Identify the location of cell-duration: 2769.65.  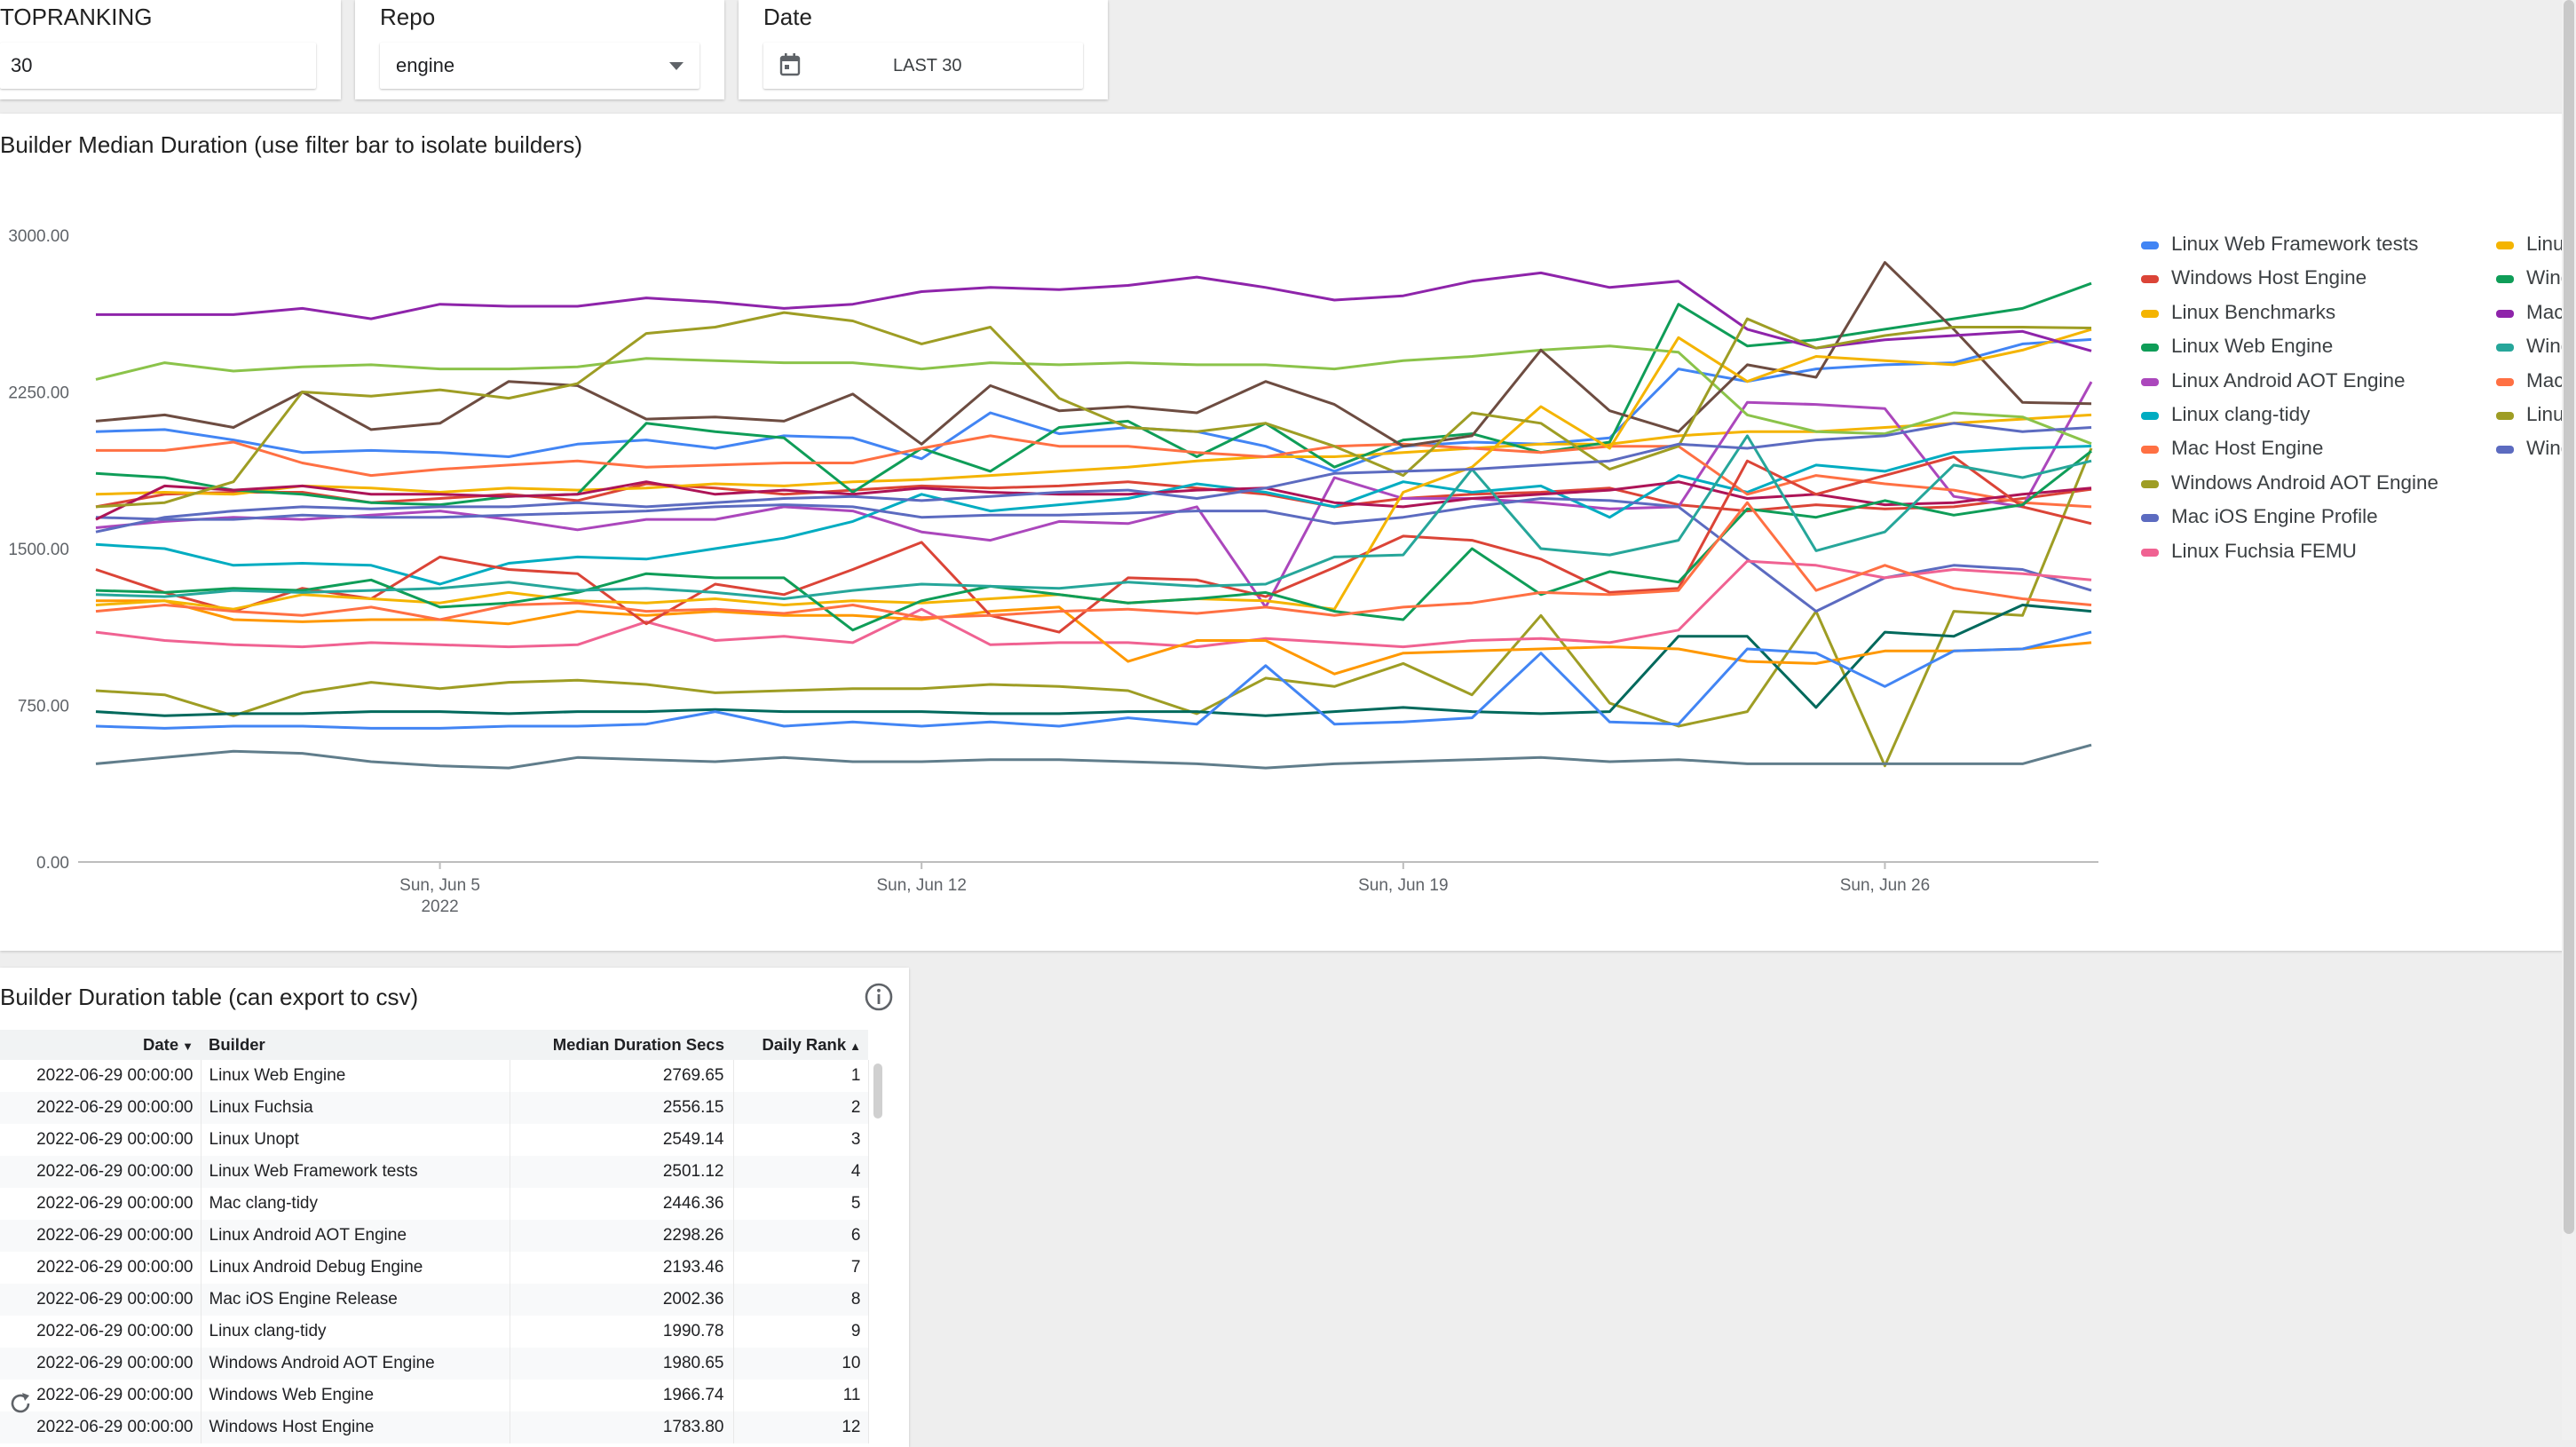
(622, 1076).